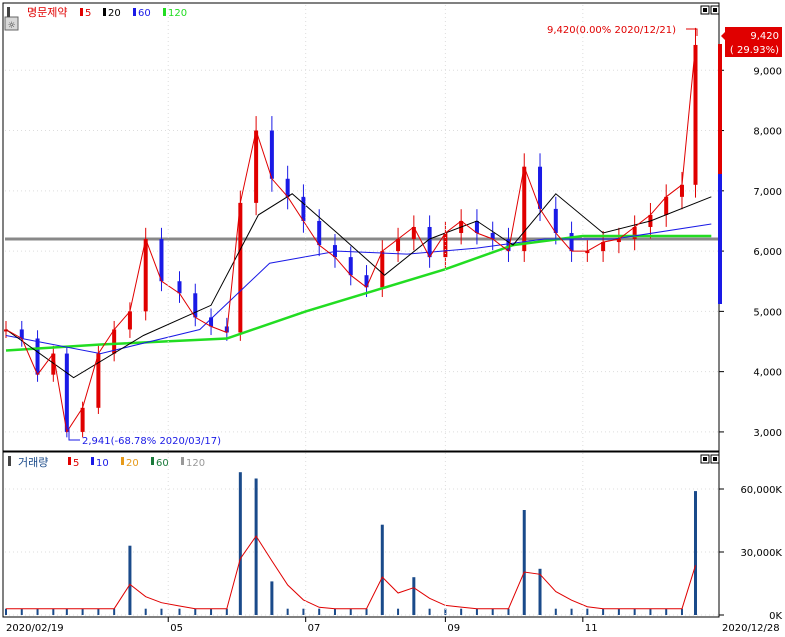 Image resolution: width=785 pixels, height=637 pixels. I want to click on legend-vol-label: 120, so click(195, 463).